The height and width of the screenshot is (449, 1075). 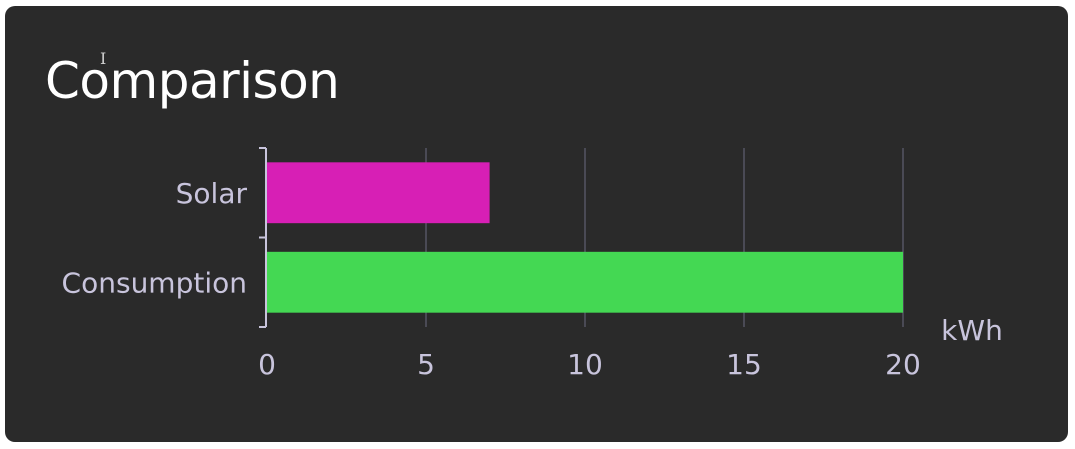 I want to click on chart-title: Comparison, so click(x=192, y=81).